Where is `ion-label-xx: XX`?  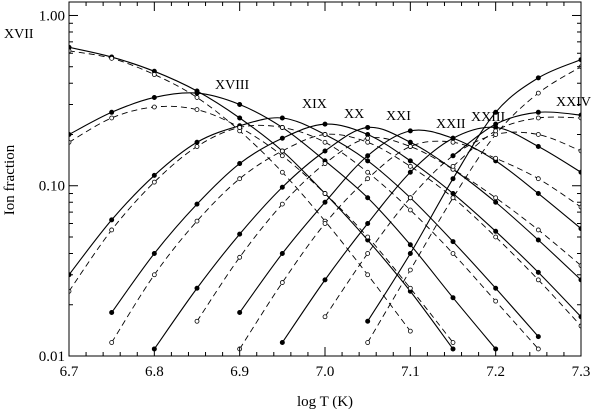 ion-label-xx: XX is located at coordinates (354, 114).